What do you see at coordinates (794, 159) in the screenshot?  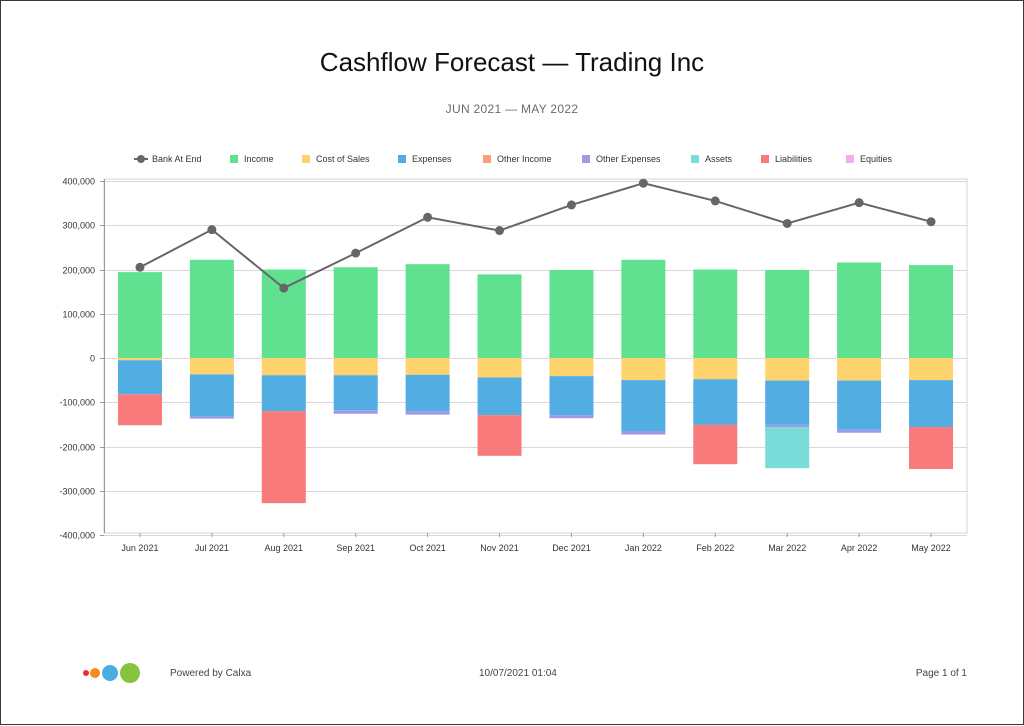 I see `legend-label: Liabilities` at bounding box center [794, 159].